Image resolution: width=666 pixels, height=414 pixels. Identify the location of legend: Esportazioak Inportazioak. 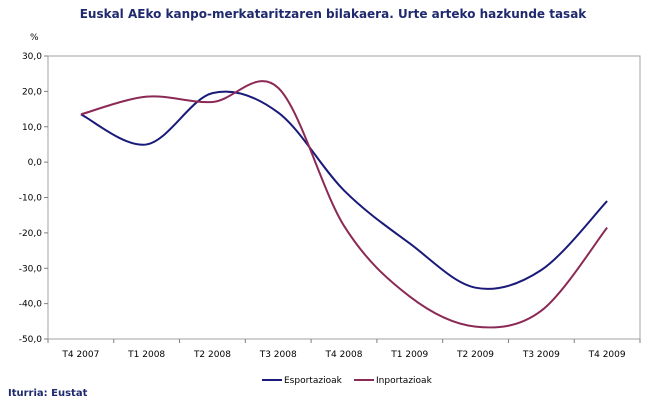
(347, 381).